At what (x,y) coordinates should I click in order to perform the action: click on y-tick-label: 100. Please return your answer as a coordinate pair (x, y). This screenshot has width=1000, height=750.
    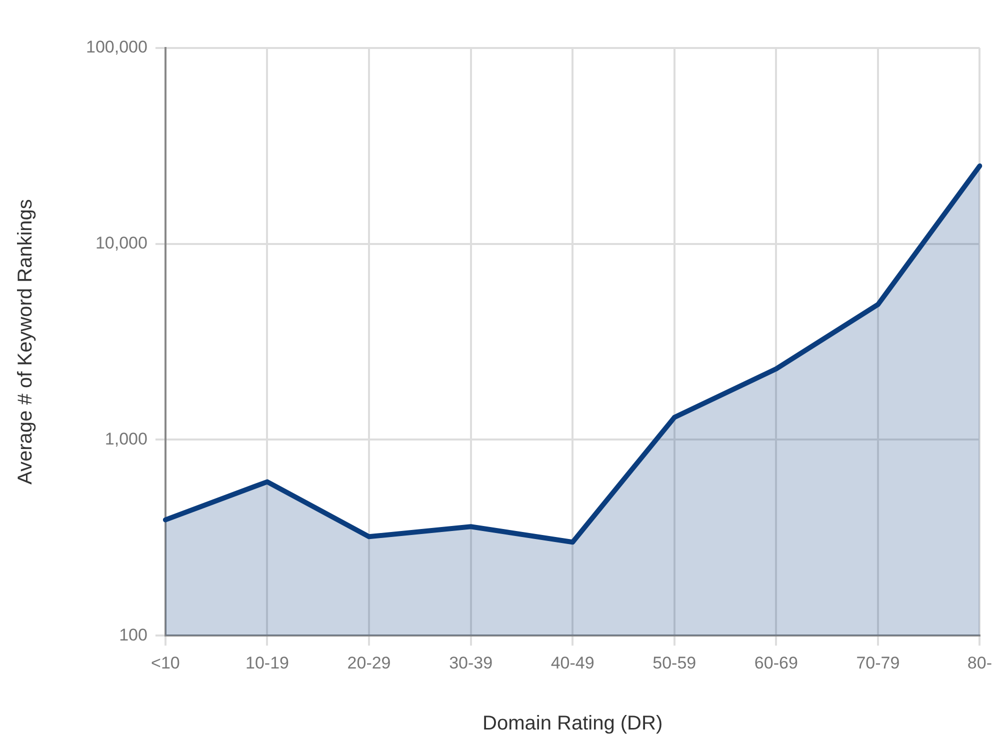
    Looking at the image, I should click on (133, 634).